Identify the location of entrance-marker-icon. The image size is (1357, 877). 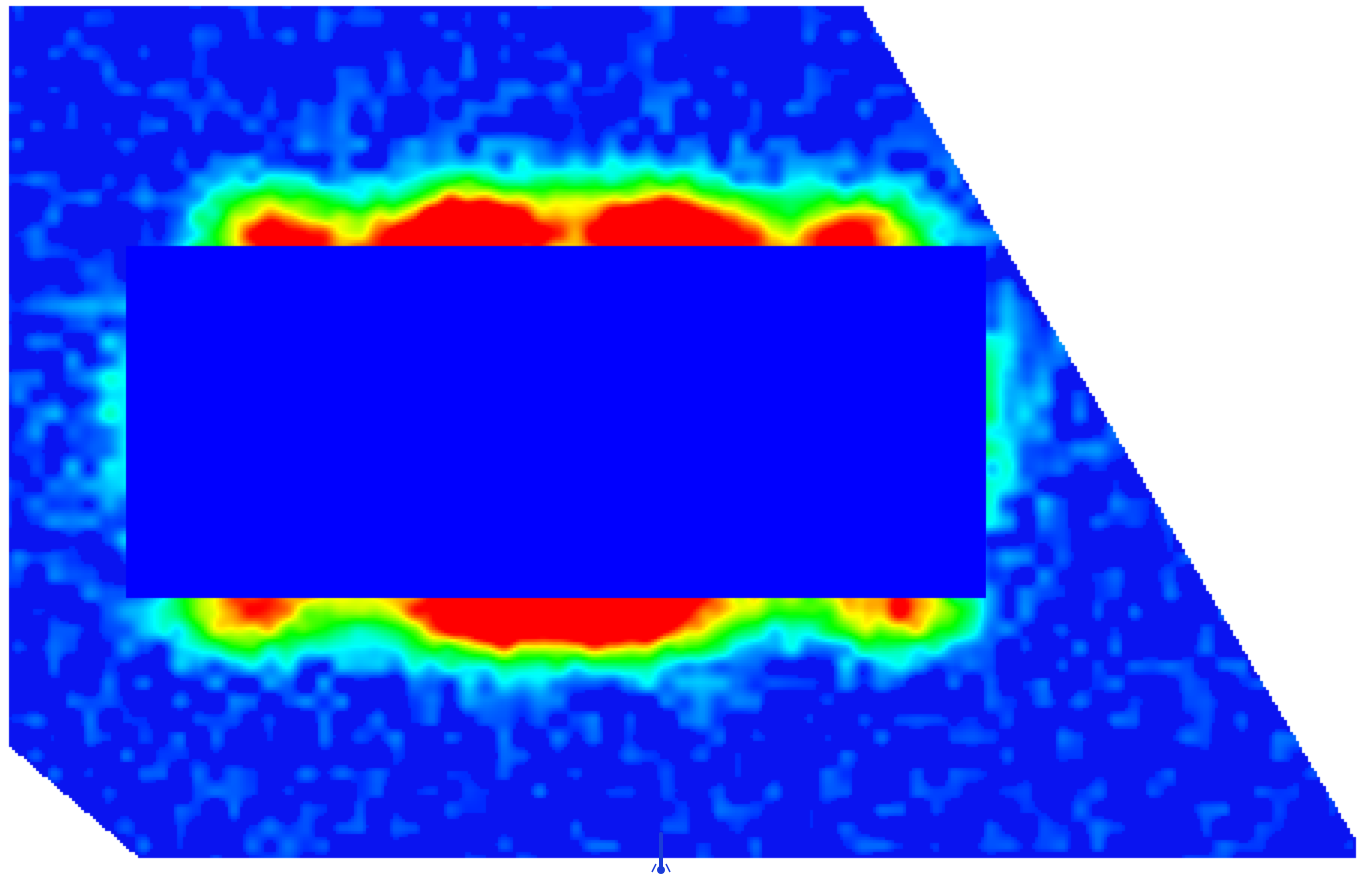
(661, 853).